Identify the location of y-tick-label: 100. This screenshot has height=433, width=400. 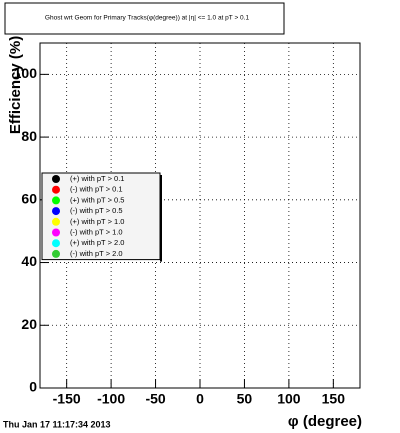
(26, 73).